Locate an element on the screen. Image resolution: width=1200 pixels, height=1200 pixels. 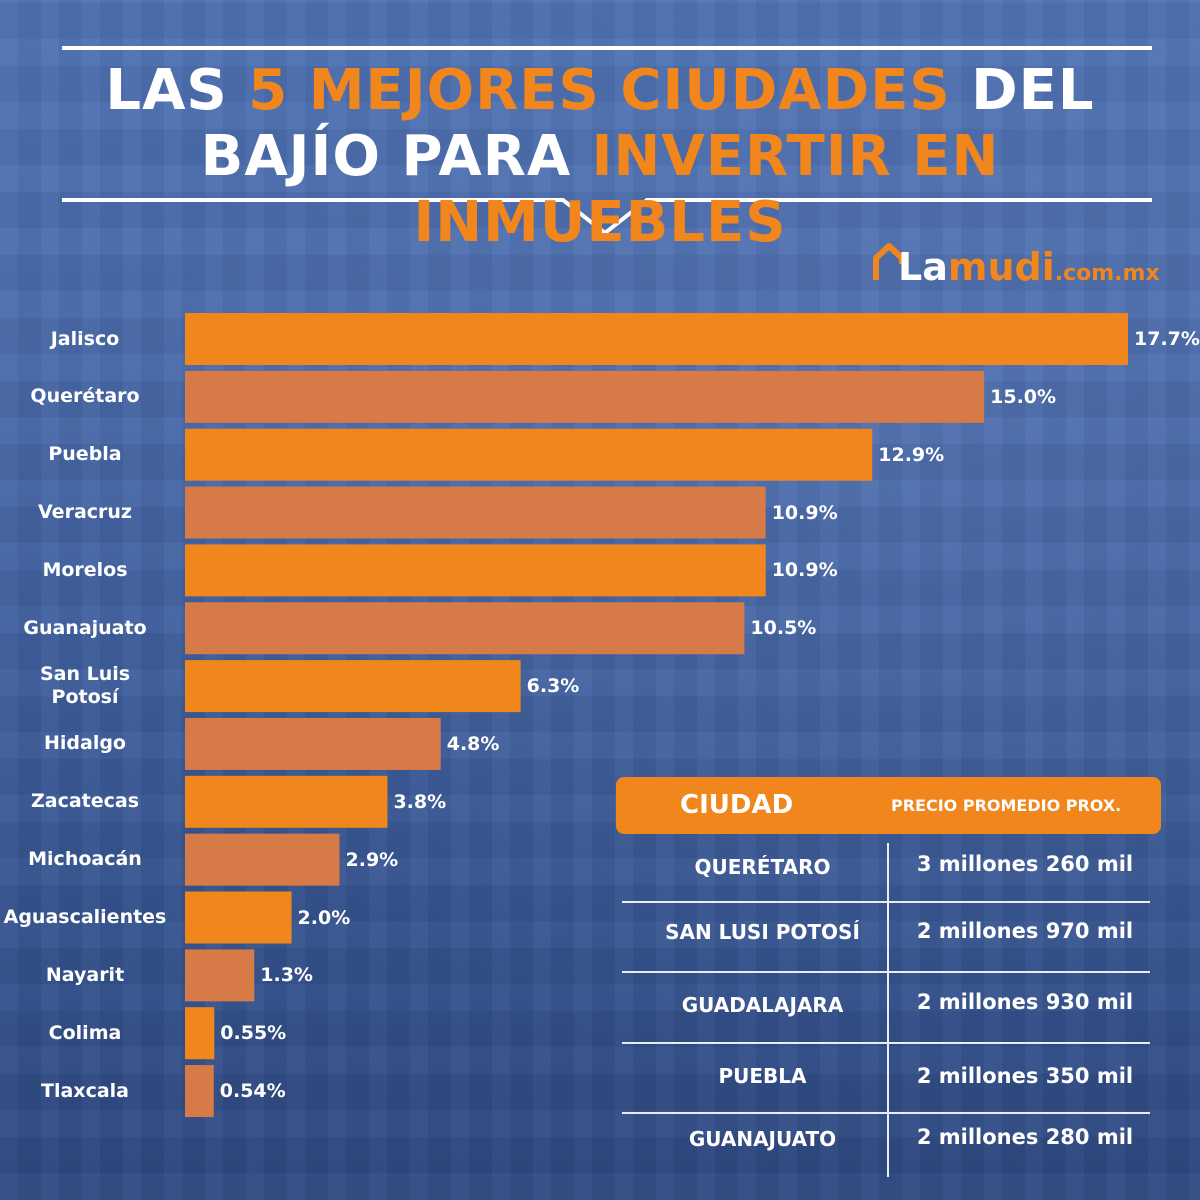
table-cell-price: 2 millones 970 mil is located at coordinates (1025, 931).